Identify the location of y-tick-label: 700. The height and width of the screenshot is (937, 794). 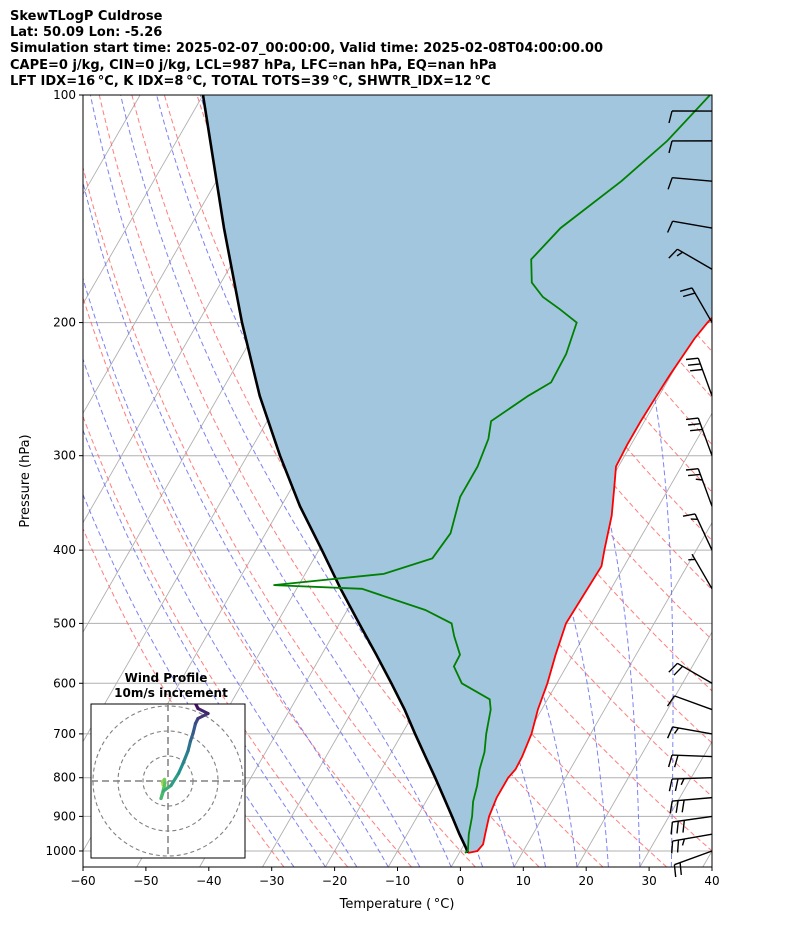
(64, 734).